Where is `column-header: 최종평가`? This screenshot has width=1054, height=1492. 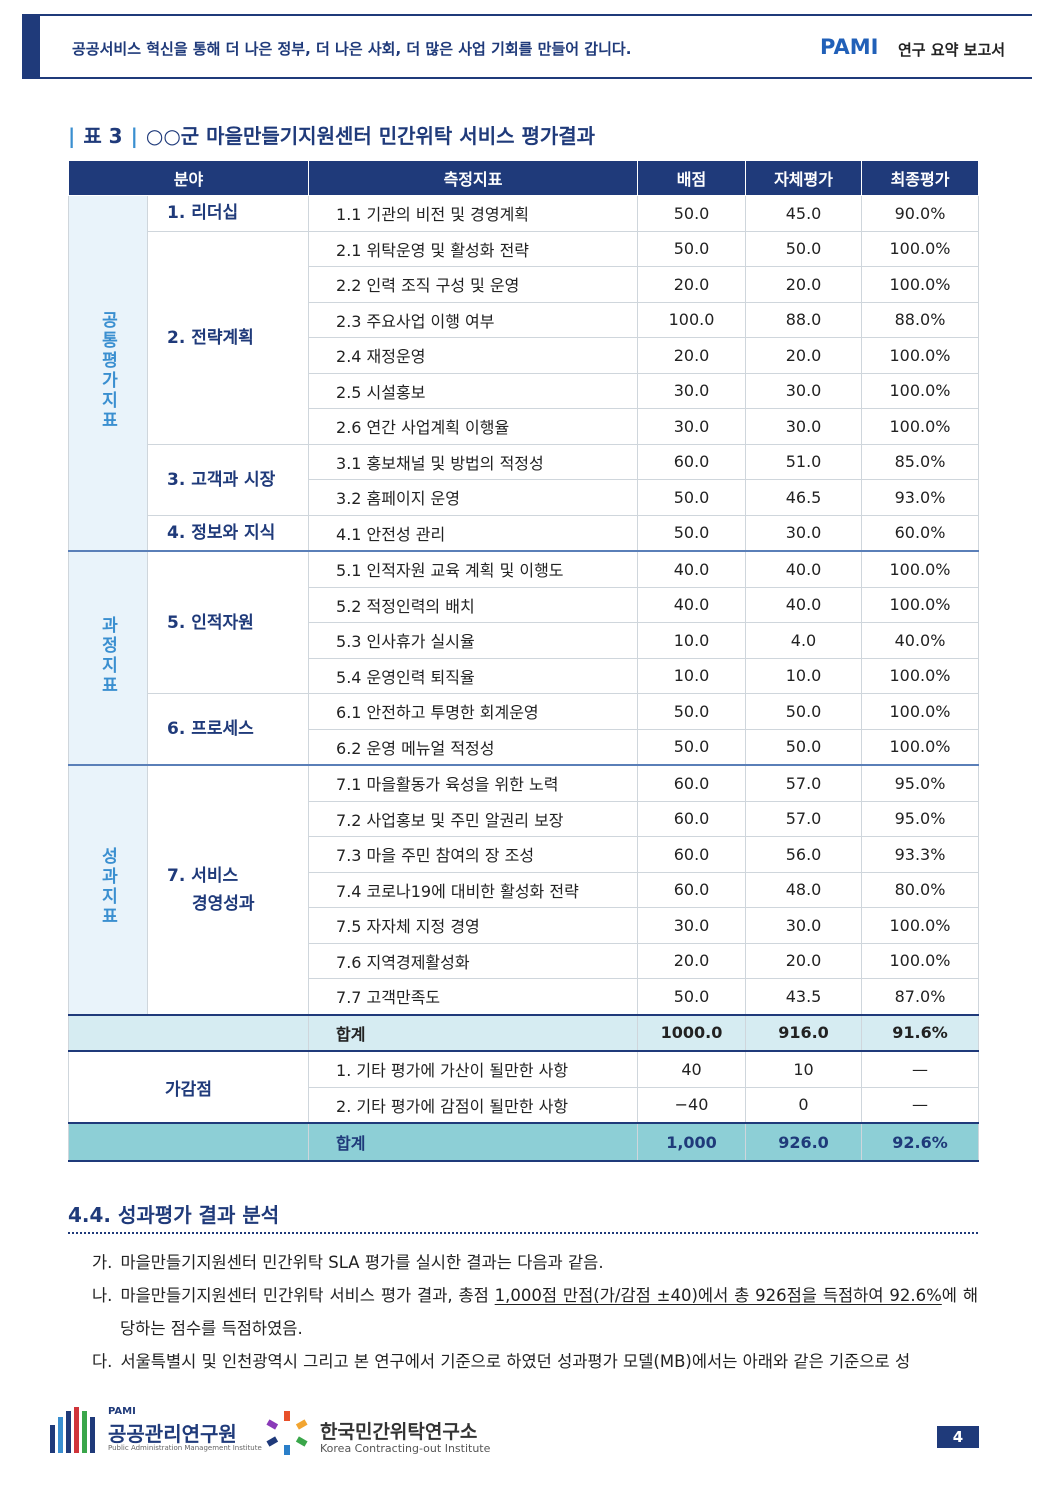
column-header: 최종평가 is located at coordinates (920, 178).